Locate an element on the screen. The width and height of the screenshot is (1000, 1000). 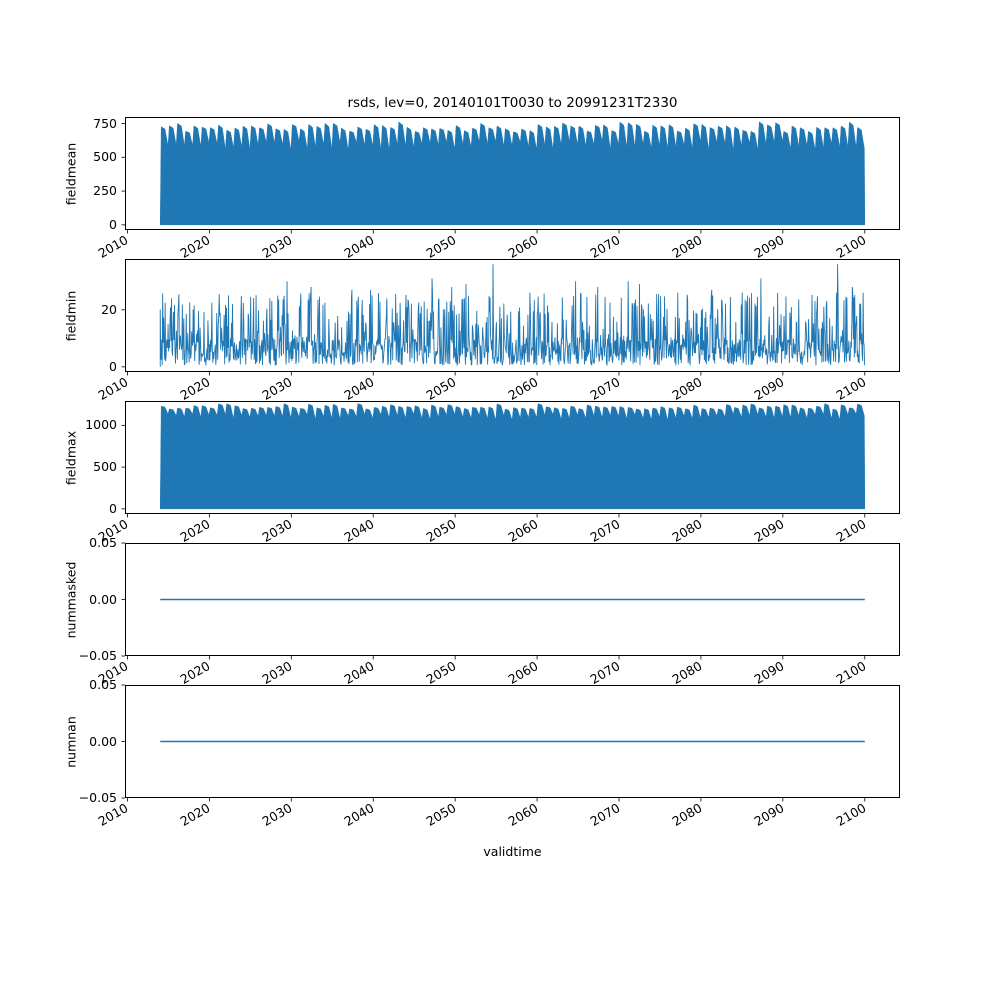
x-tick-label: 2080 is located at coordinates (687, 814).